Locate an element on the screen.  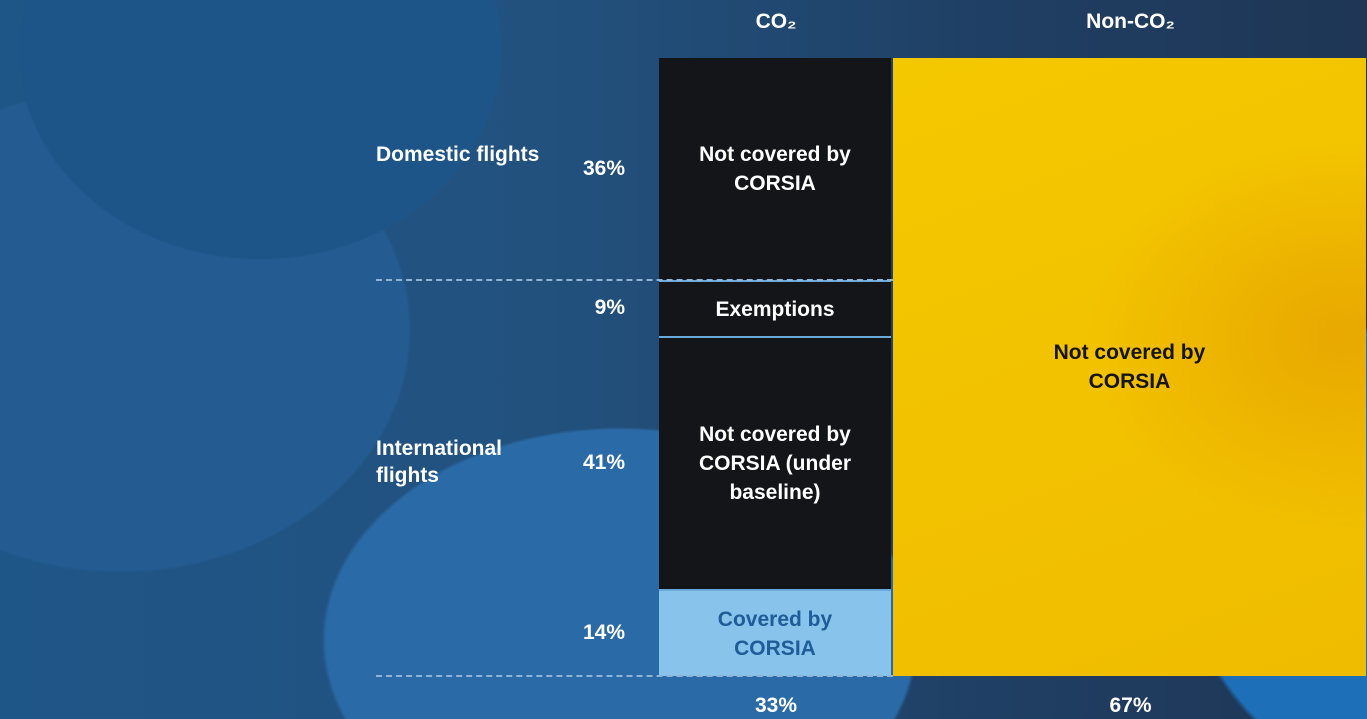
segment: Covered by CORSIA is located at coordinates (775, 632).